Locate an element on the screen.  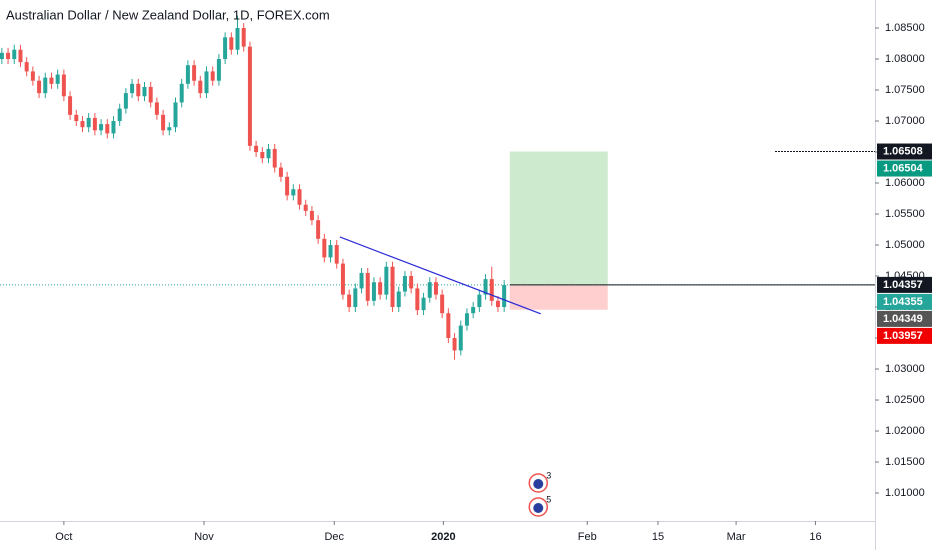
price-label: 1.04349 is located at coordinates (903, 319).